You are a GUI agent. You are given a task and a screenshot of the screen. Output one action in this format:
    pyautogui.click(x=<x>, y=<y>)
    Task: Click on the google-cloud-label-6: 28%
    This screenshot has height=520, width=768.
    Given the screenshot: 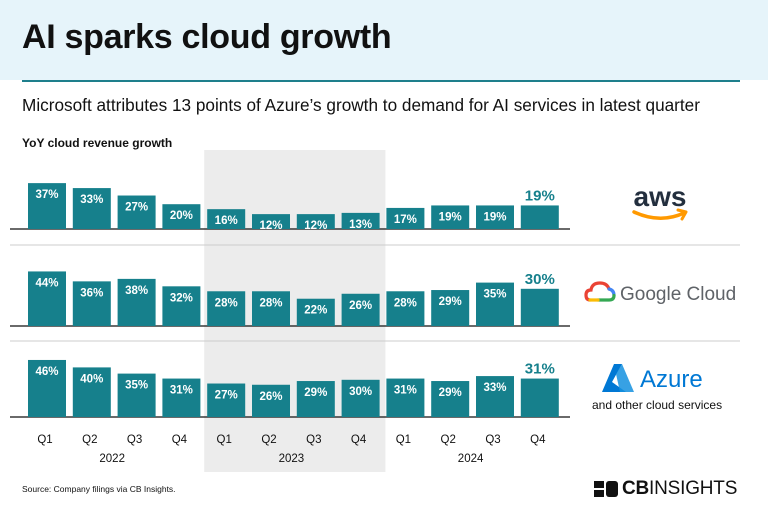 What is the action you would take?
    pyautogui.click(x=270, y=303)
    